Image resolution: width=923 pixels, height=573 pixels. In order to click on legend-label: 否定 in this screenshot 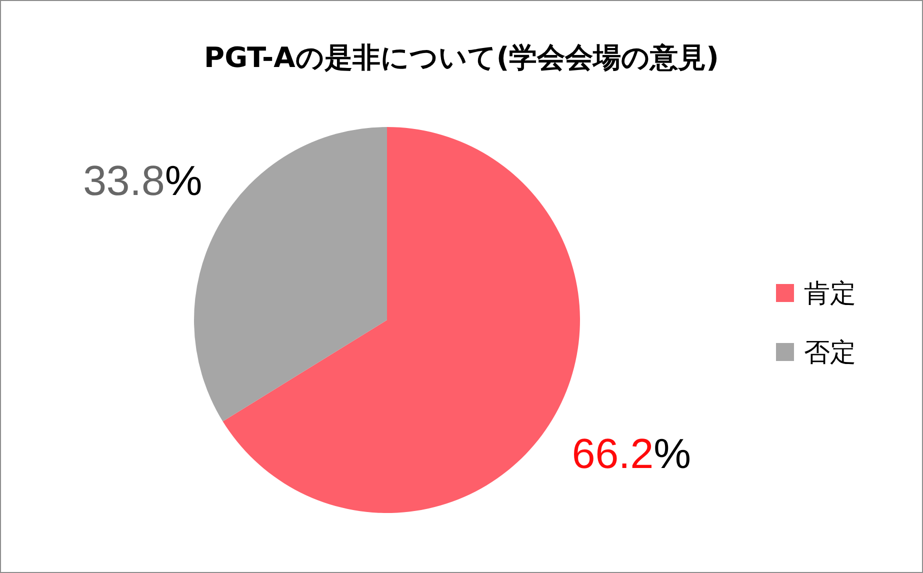, I will do `click(830, 353)`.